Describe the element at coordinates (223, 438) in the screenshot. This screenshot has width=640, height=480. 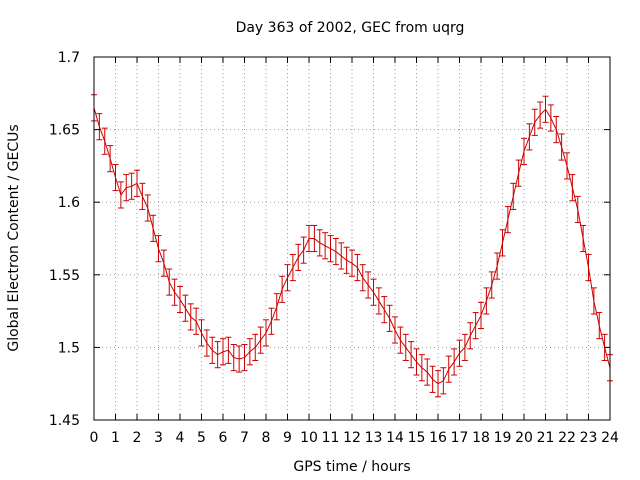
I see `x-tick-label: 6` at that location.